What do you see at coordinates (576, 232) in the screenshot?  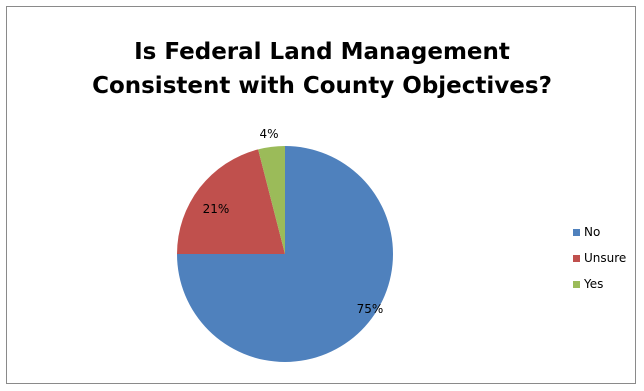 I see `legend-swatch-no` at bounding box center [576, 232].